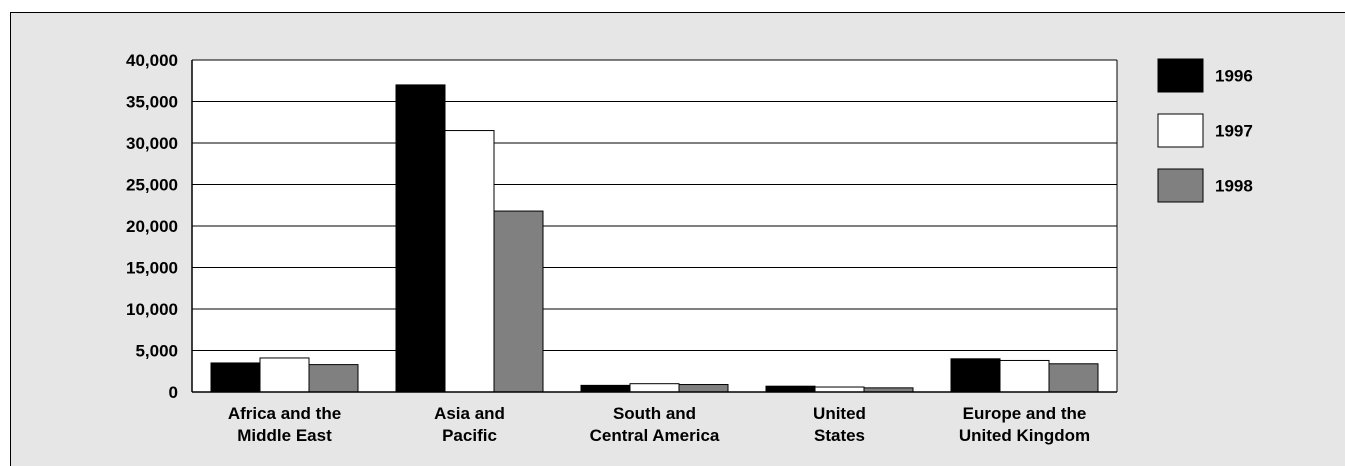 This screenshot has width=1345, height=466. Describe the element at coordinates (469, 424) in the screenshot. I see `x-category-label: Asia and Pacific` at that location.